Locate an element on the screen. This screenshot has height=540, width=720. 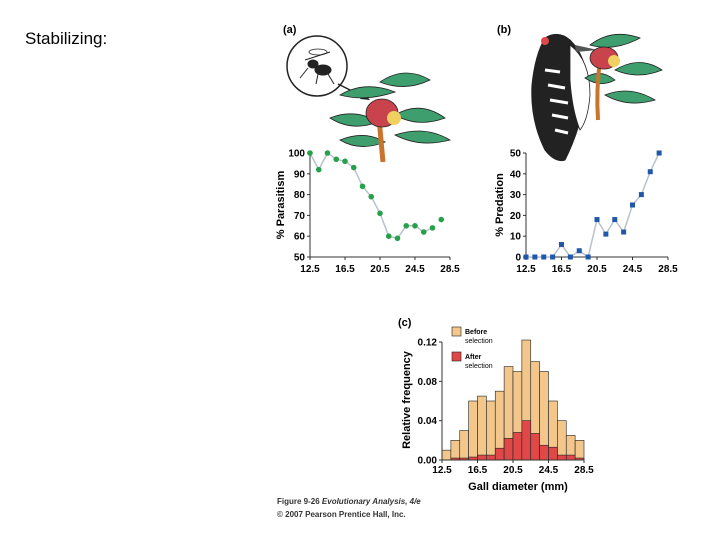
woodpecker-wing-pattern is located at coordinates (556, 101).